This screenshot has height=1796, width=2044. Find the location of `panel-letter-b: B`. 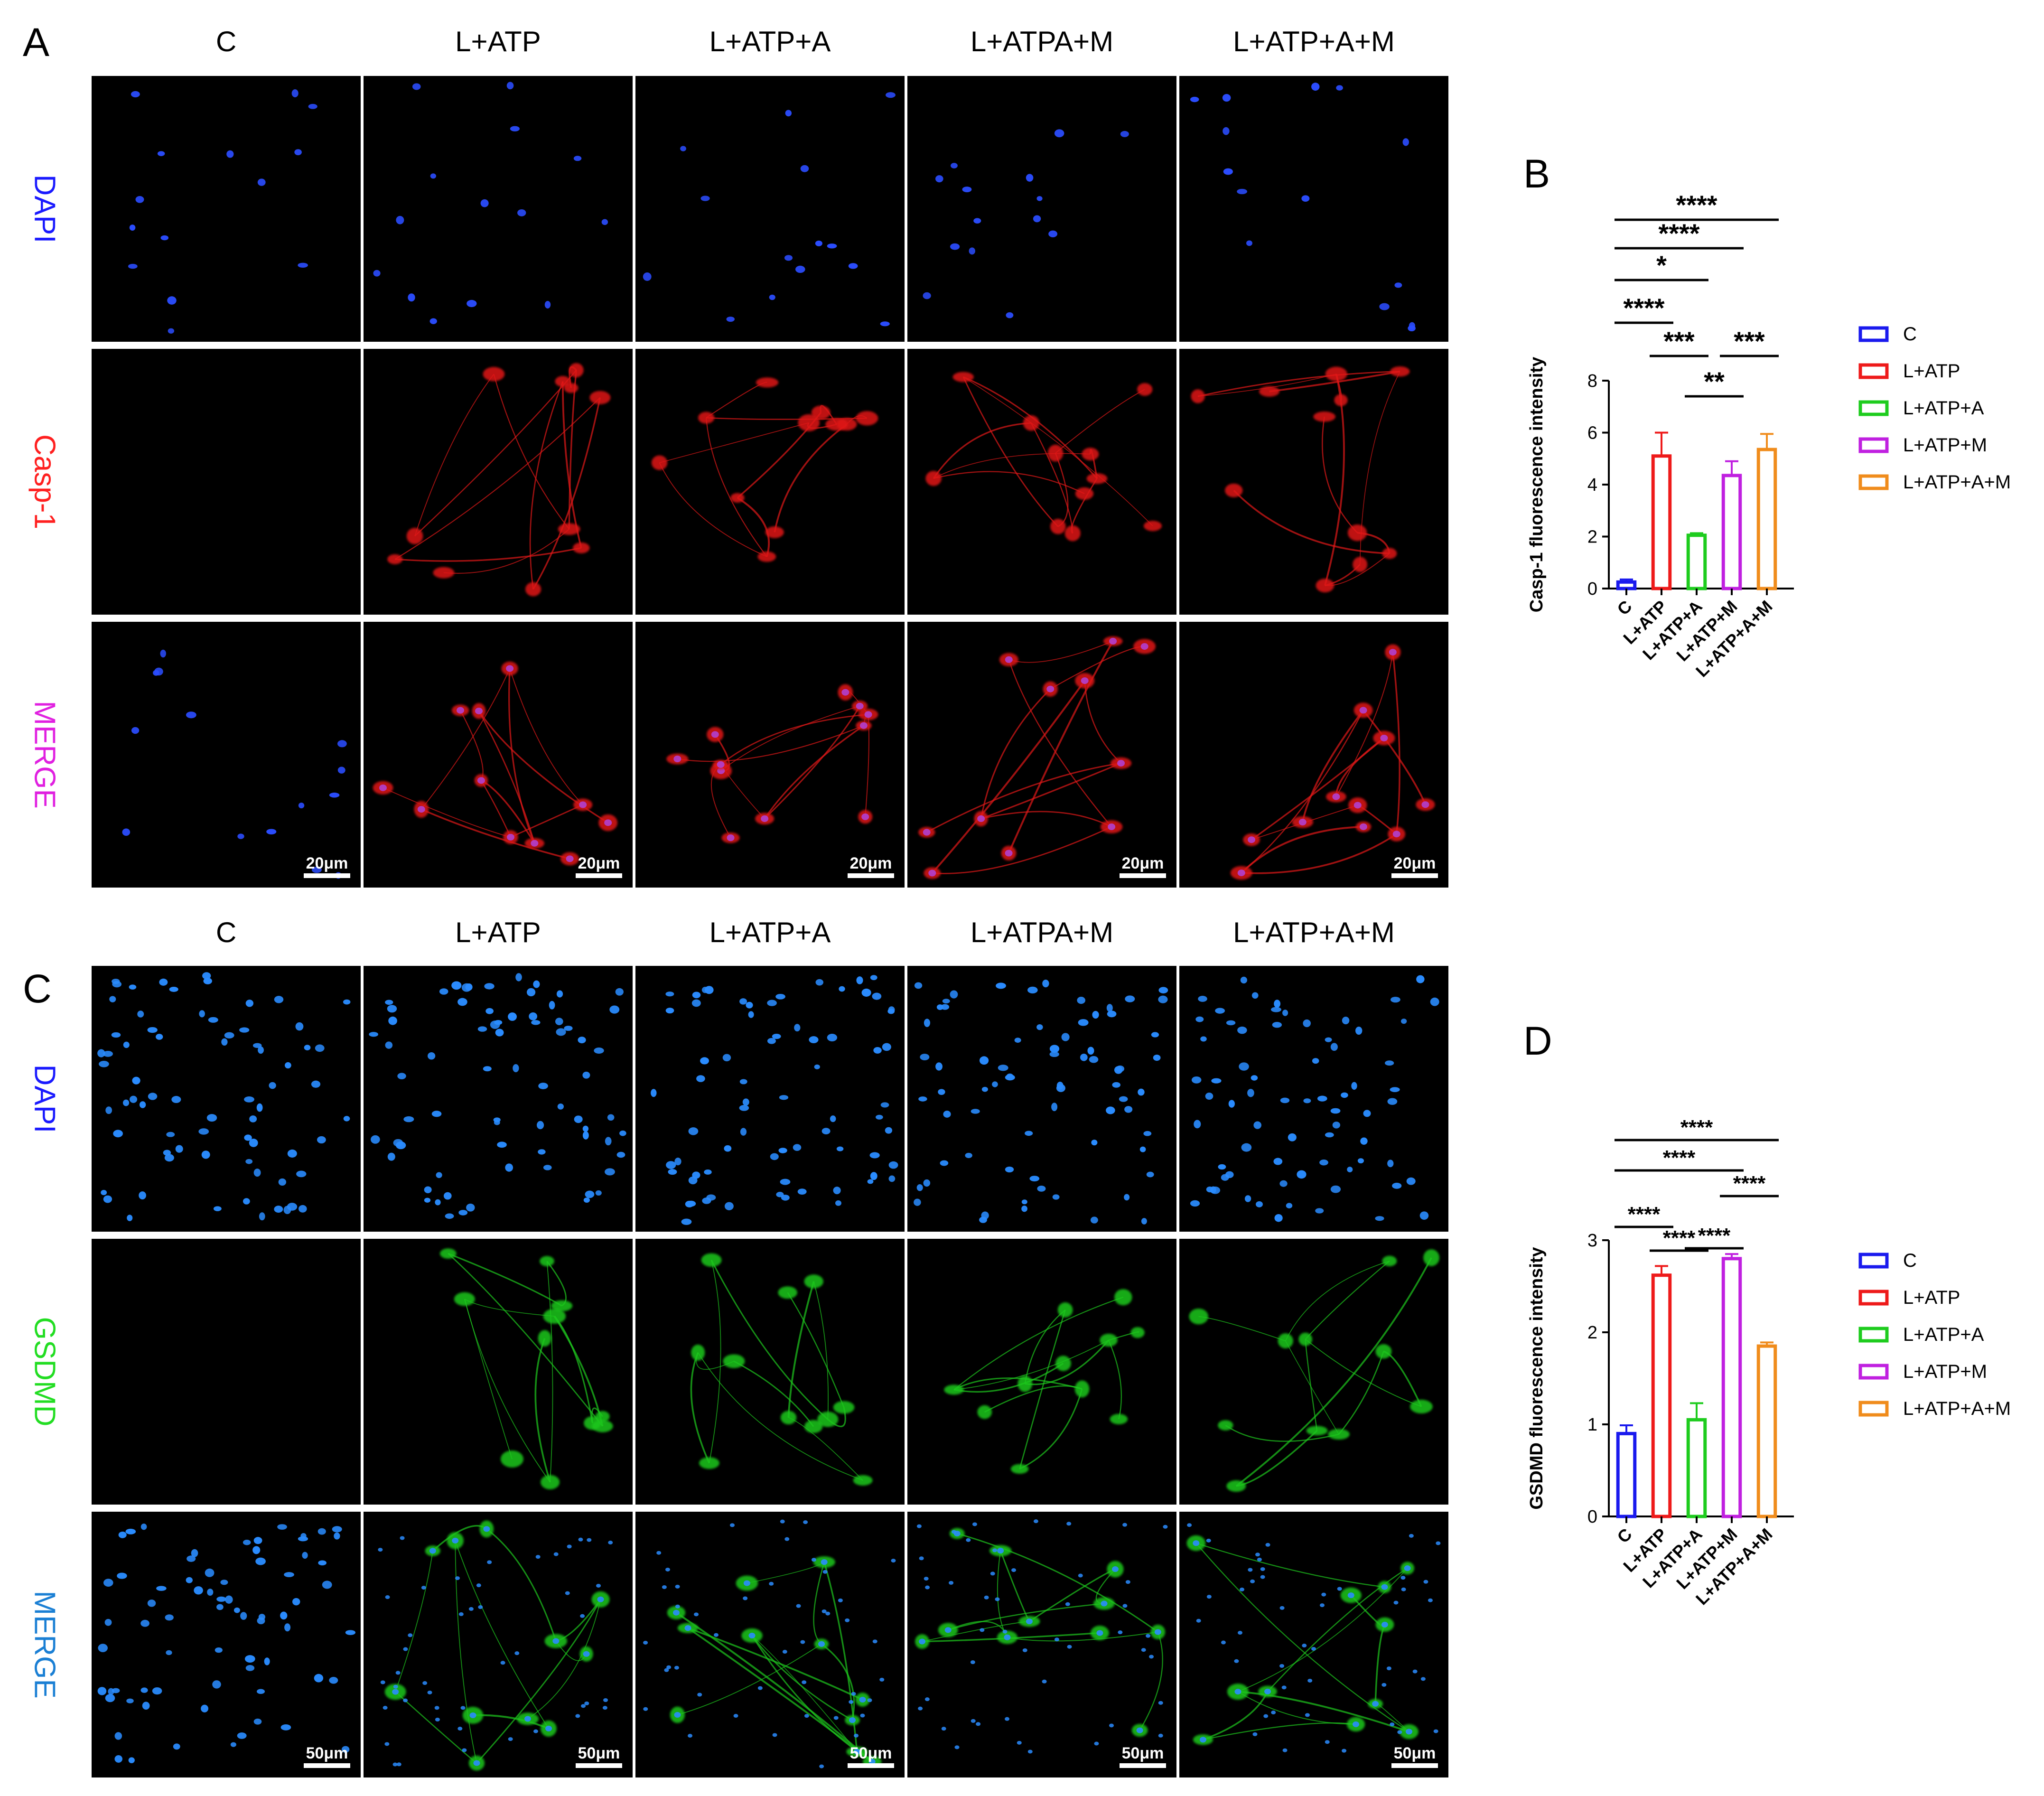

panel-letter-b: B is located at coordinates (1536, 173).